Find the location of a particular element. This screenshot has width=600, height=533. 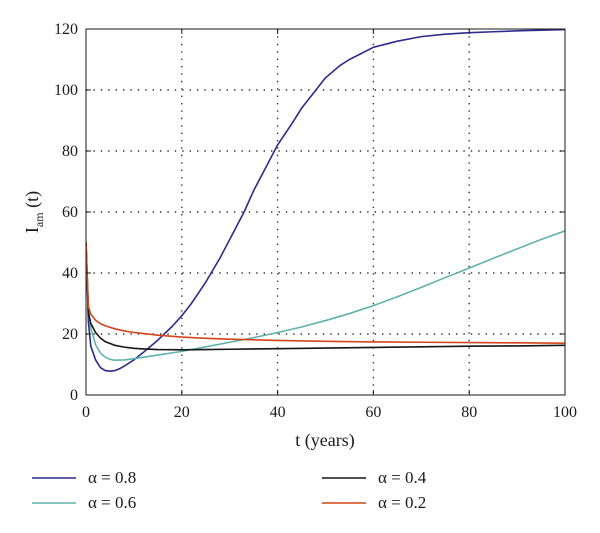

legend-label-2: α = 0.6 is located at coordinates (112, 502).